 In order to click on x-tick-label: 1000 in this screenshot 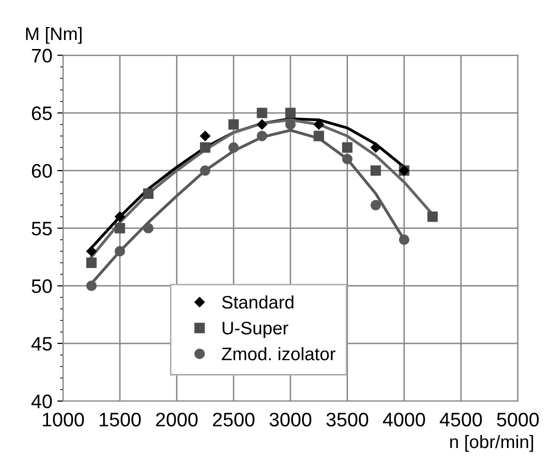, I will do `click(63, 419)`.